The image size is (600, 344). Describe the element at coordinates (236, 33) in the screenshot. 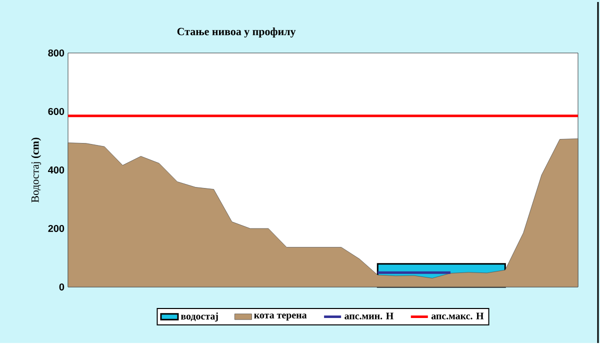

I see `chart-title: Стање нивоа у профилу` at that location.